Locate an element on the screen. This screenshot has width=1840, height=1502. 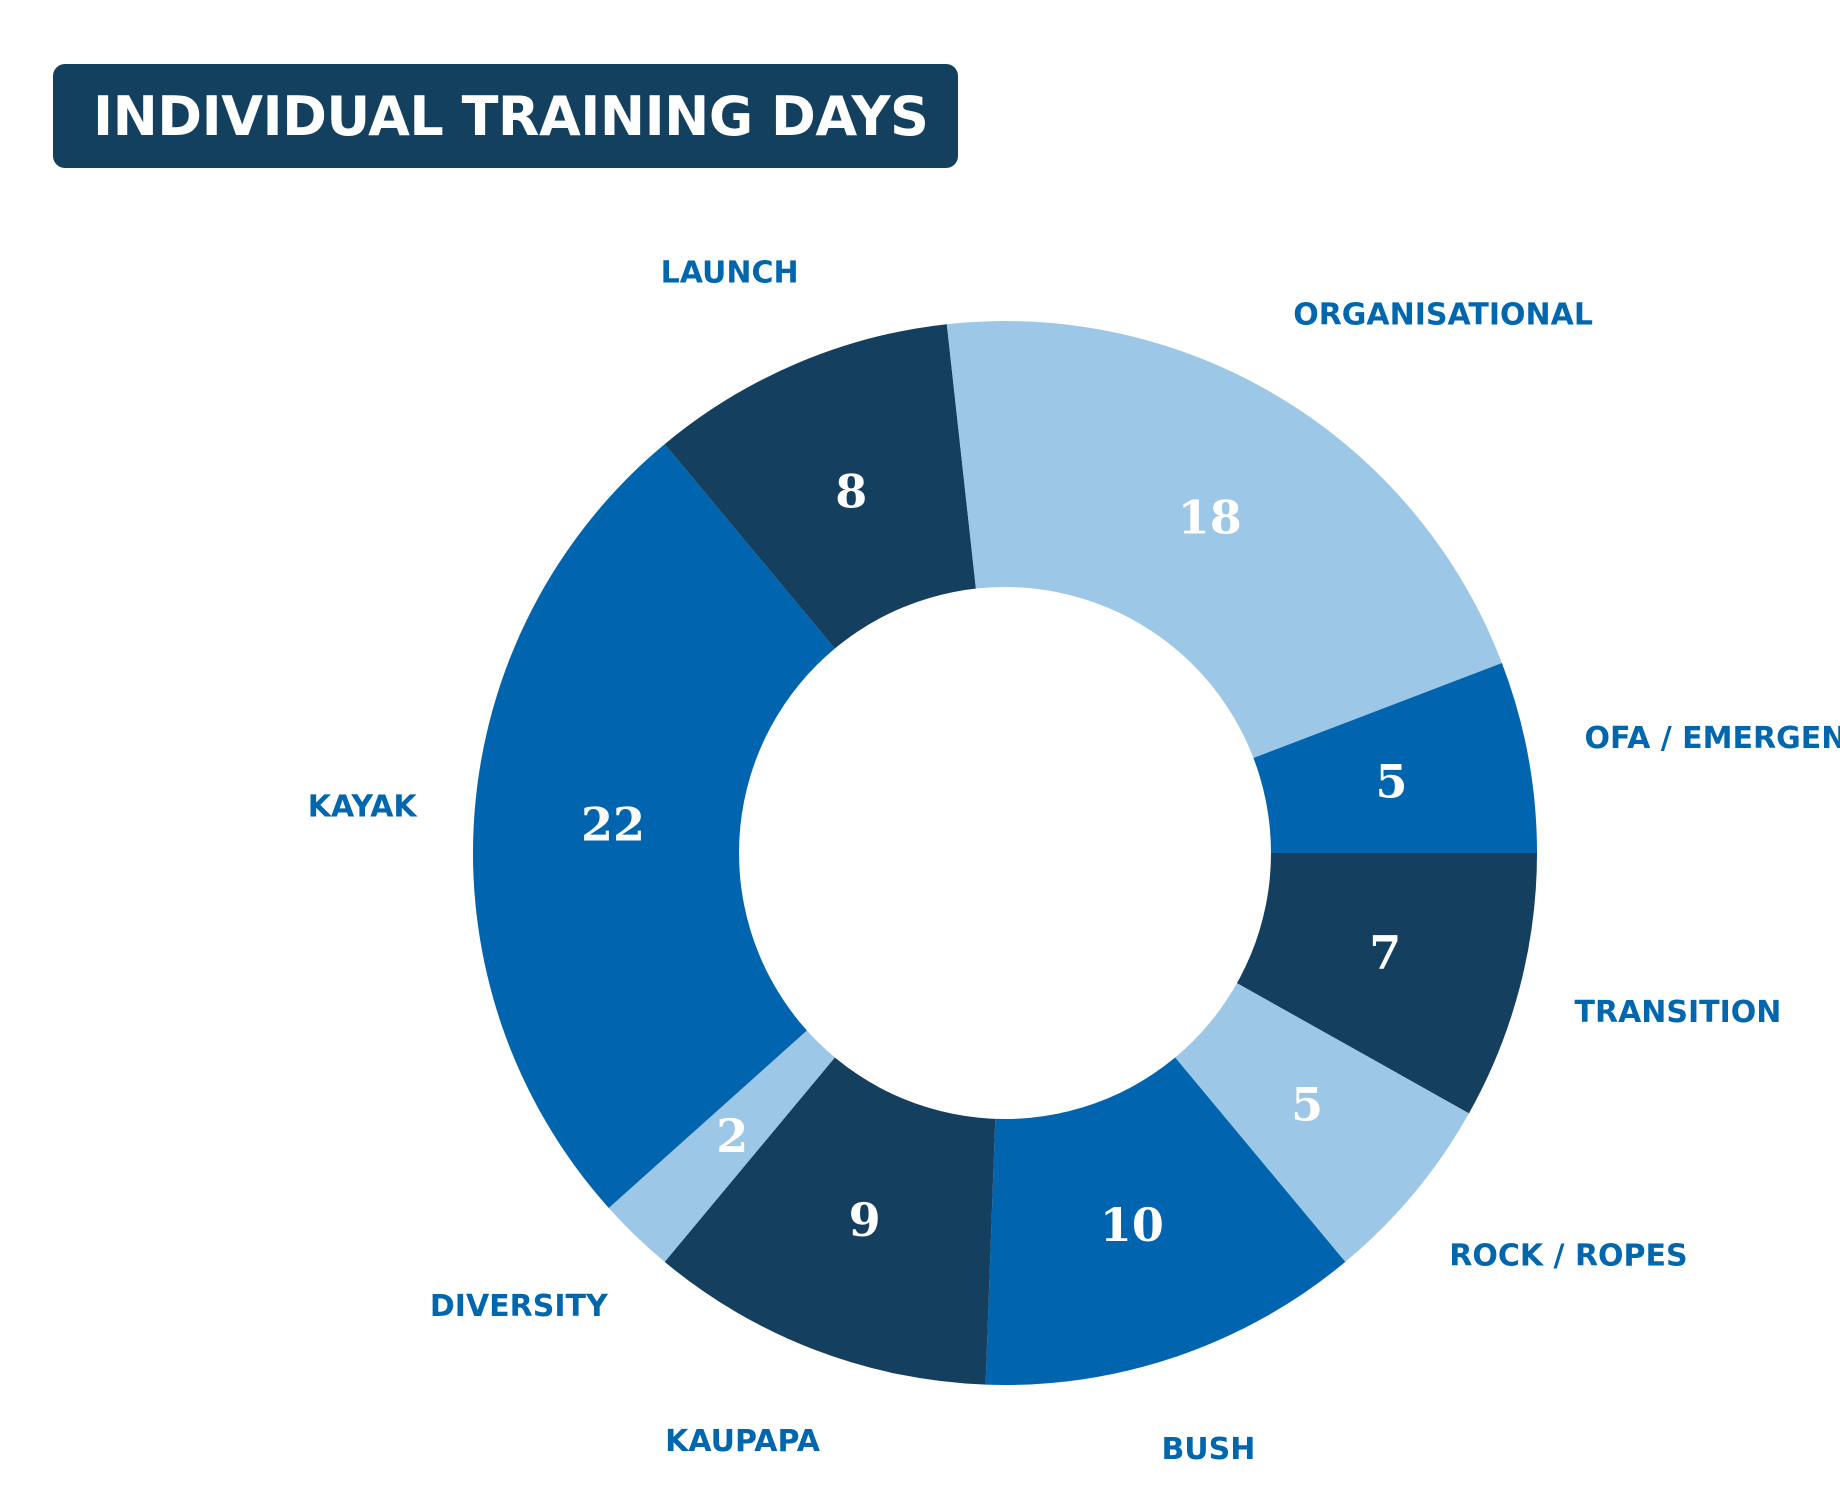
value-label-organisational: 18 is located at coordinates (1210, 518).